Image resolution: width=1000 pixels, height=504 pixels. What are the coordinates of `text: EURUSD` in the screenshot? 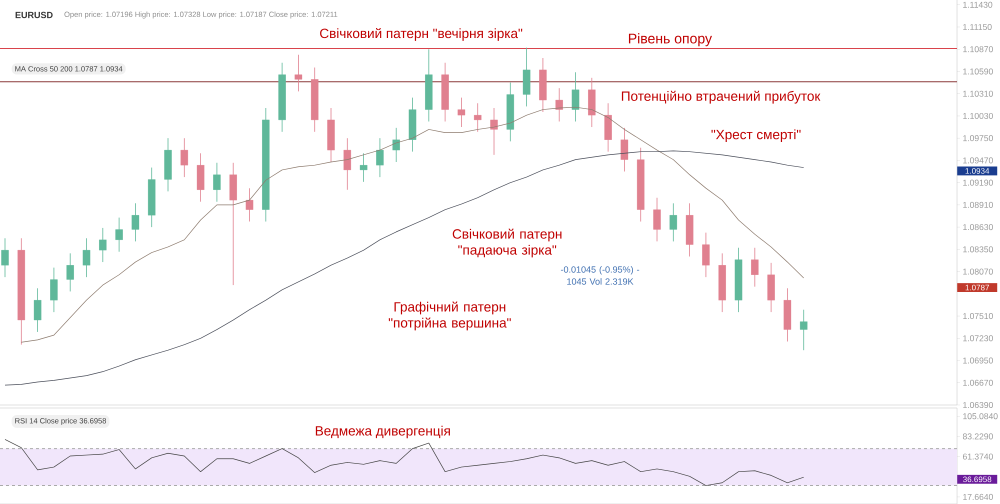 It's located at (34, 15).